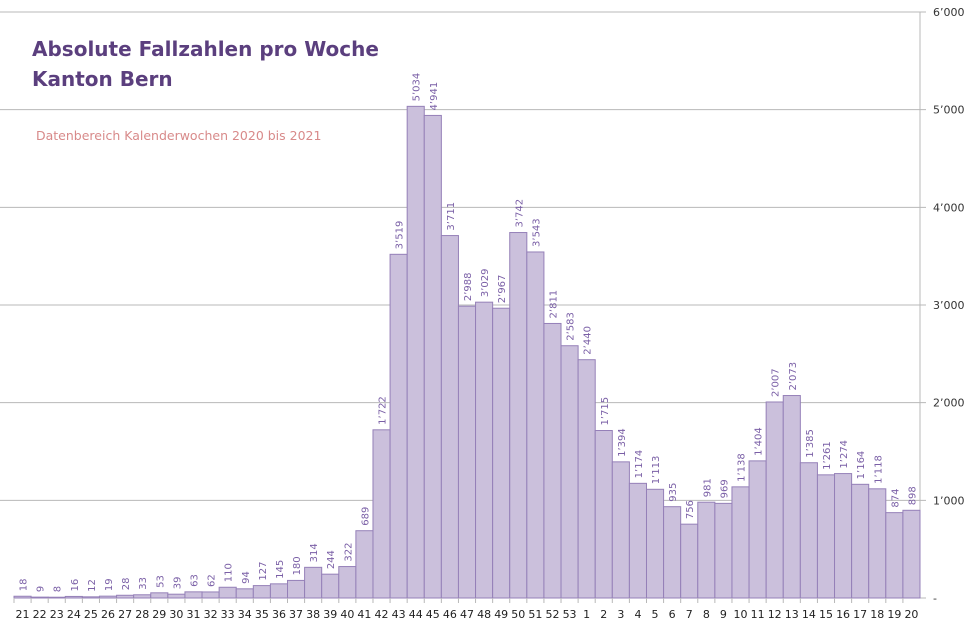 The height and width of the screenshot is (632, 977). What do you see at coordinates (297, 565) in the screenshot?
I see `data-label: 180` at bounding box center [297, 565].